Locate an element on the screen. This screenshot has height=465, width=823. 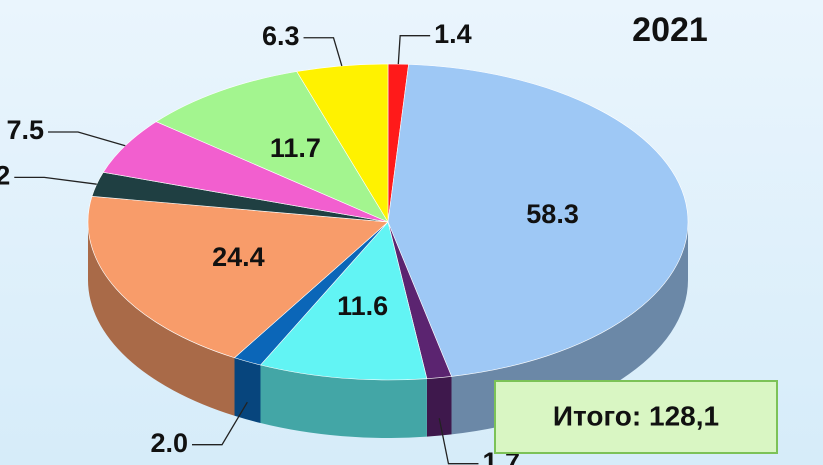
total-label: Итого: 128,1 is located at coordinates (636, 415).